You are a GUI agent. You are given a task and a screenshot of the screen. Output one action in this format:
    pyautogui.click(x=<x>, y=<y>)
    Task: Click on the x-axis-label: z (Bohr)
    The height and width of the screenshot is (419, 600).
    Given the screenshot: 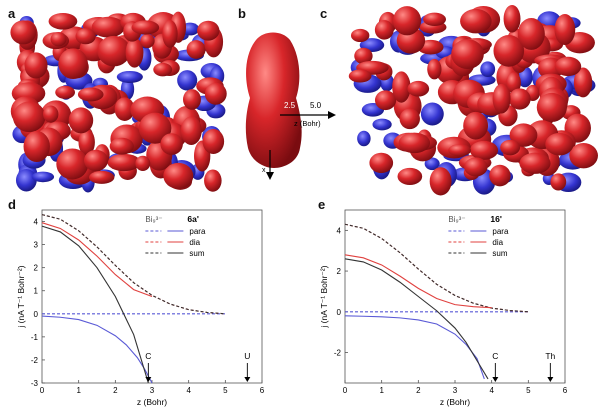 What is the action you would take?
    pyautogui.click(x=455, y=402)
    